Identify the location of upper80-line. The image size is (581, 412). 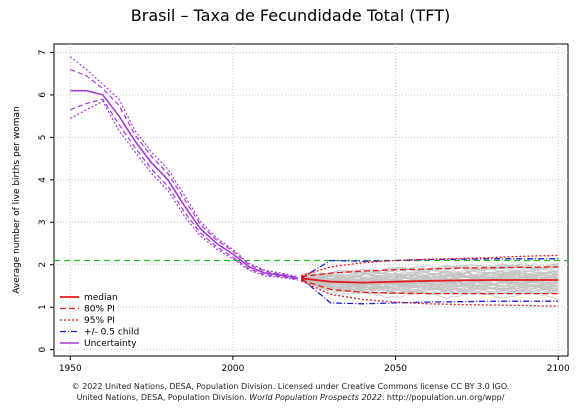
(430, 272).